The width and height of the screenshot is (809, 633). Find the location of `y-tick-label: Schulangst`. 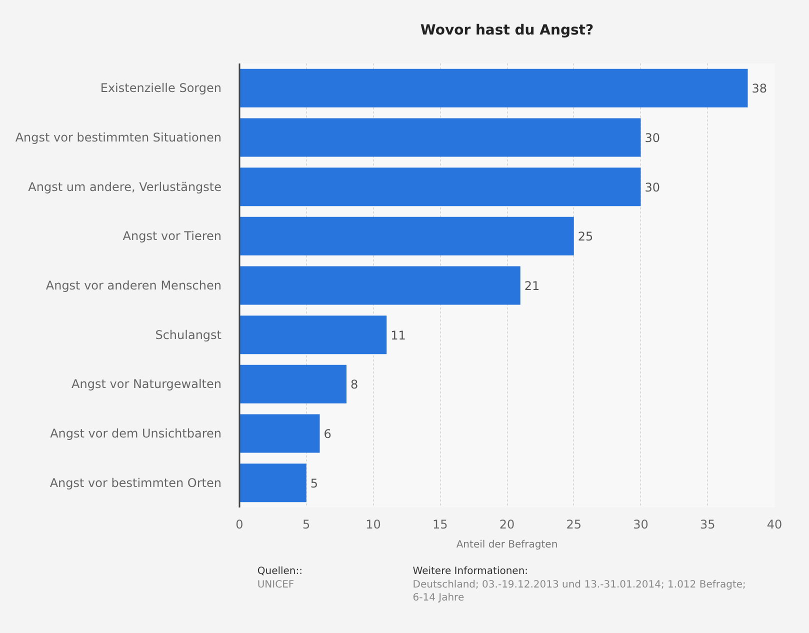

y-tick-label: Schulangst is located at coordinates (188, 335).